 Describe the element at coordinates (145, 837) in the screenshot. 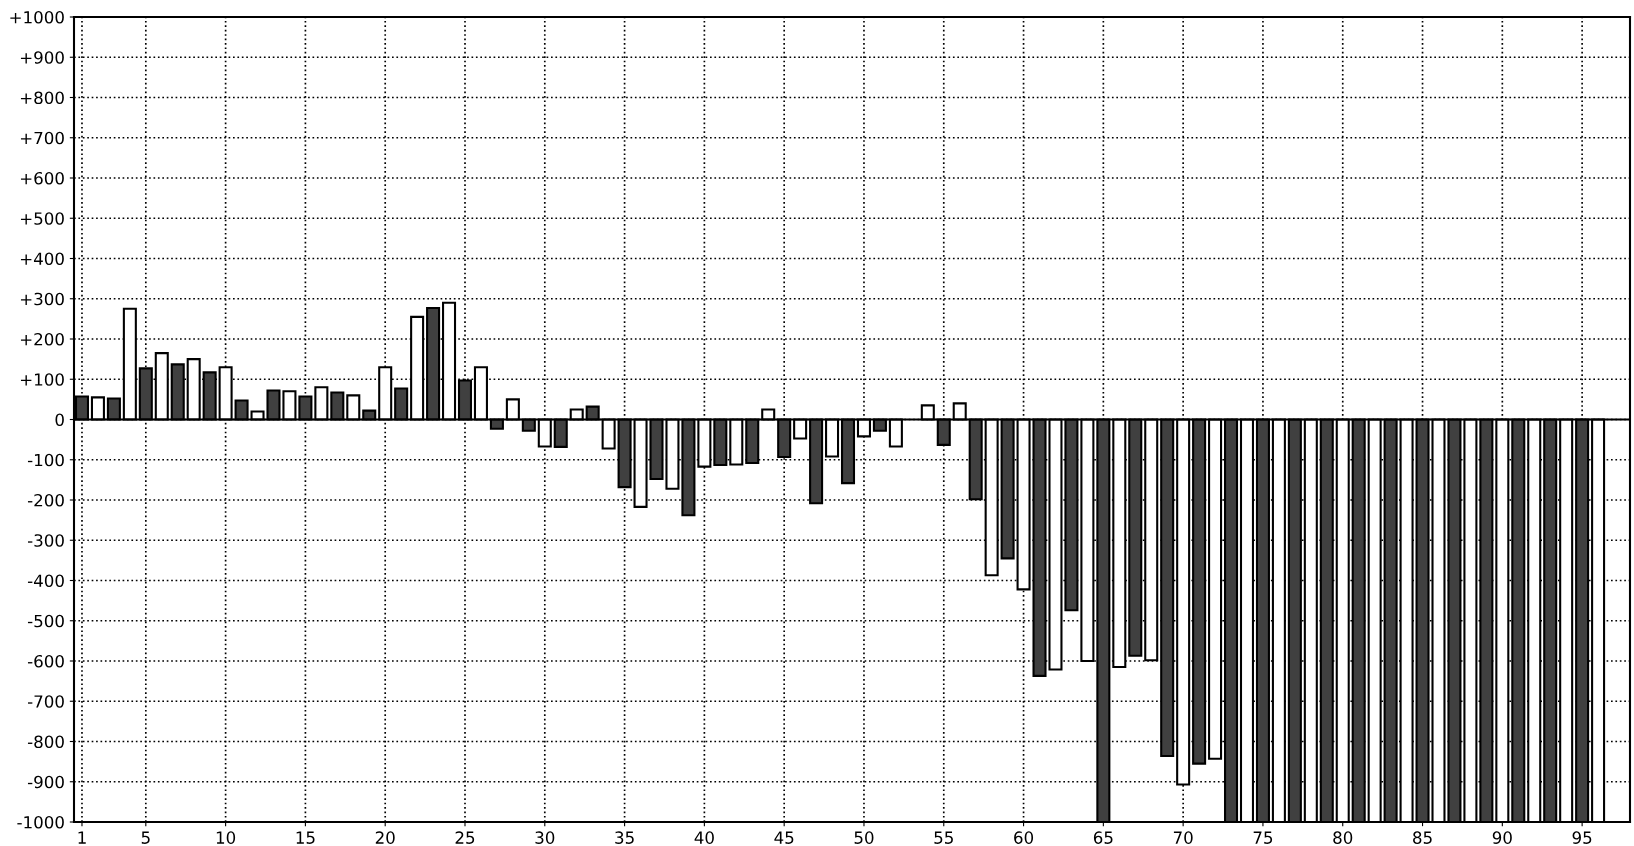

I see `x-tick-label: 5` at that location.